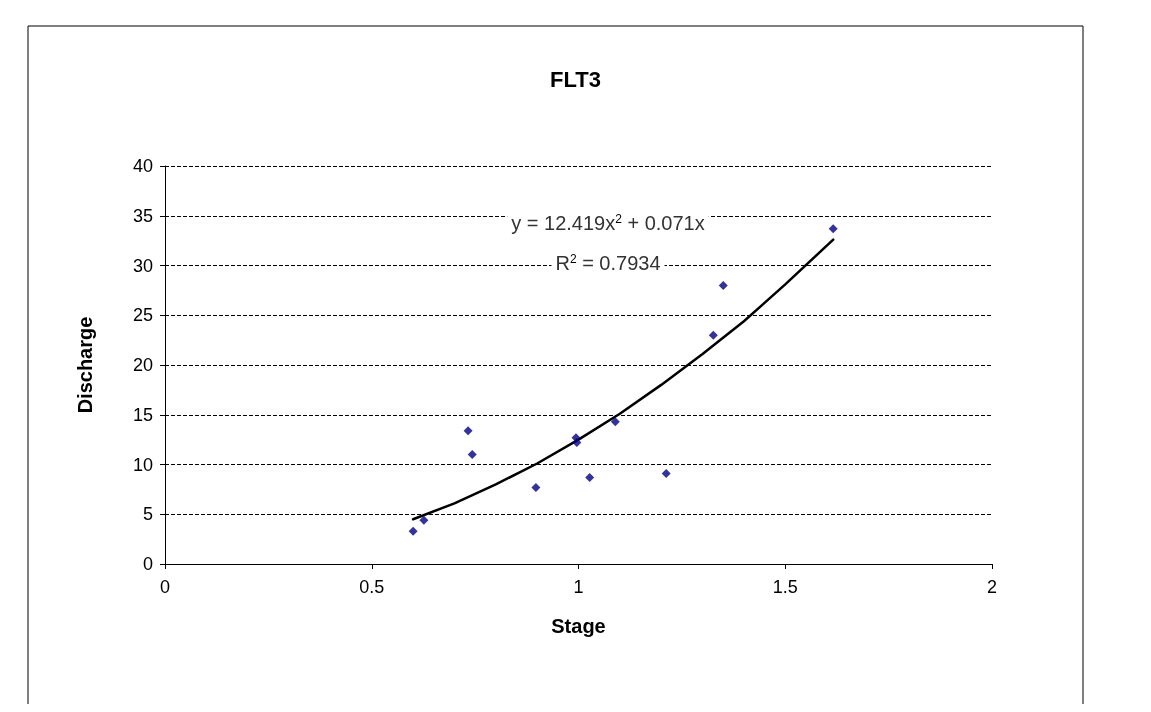 Image resolution: width=1151 pixels, height=712 pixels. What do you see at coordinates (142, 414) in the screenshot?
I see `y-tick-label: 15` at bounding box center [142, 414].